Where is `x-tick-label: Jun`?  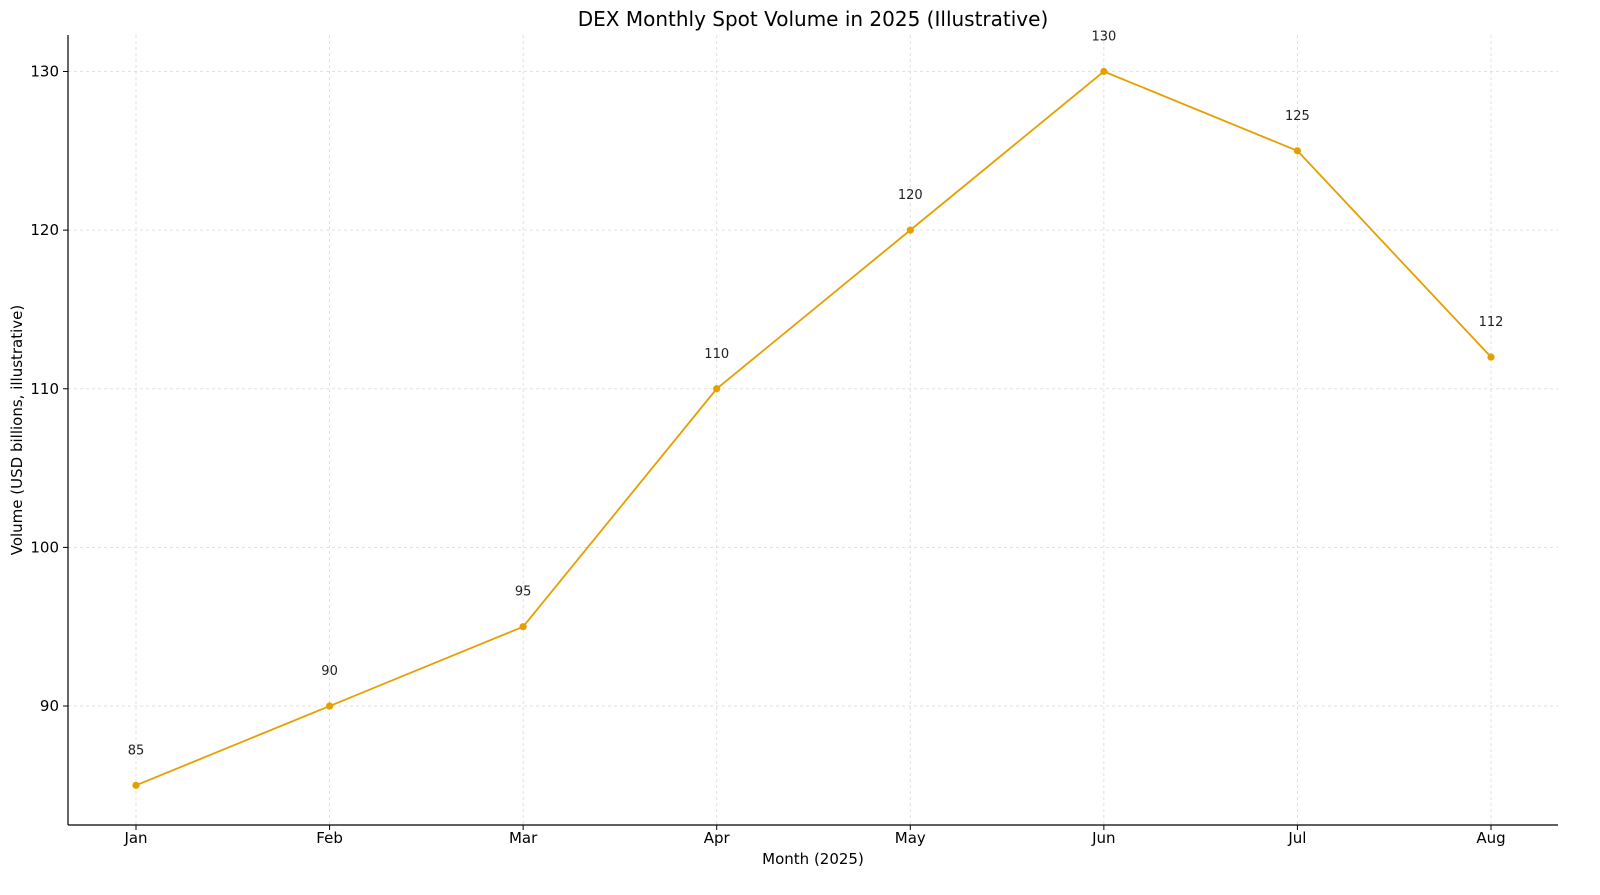
x-tick-label: Jun is located at coordinates (1103, 838).